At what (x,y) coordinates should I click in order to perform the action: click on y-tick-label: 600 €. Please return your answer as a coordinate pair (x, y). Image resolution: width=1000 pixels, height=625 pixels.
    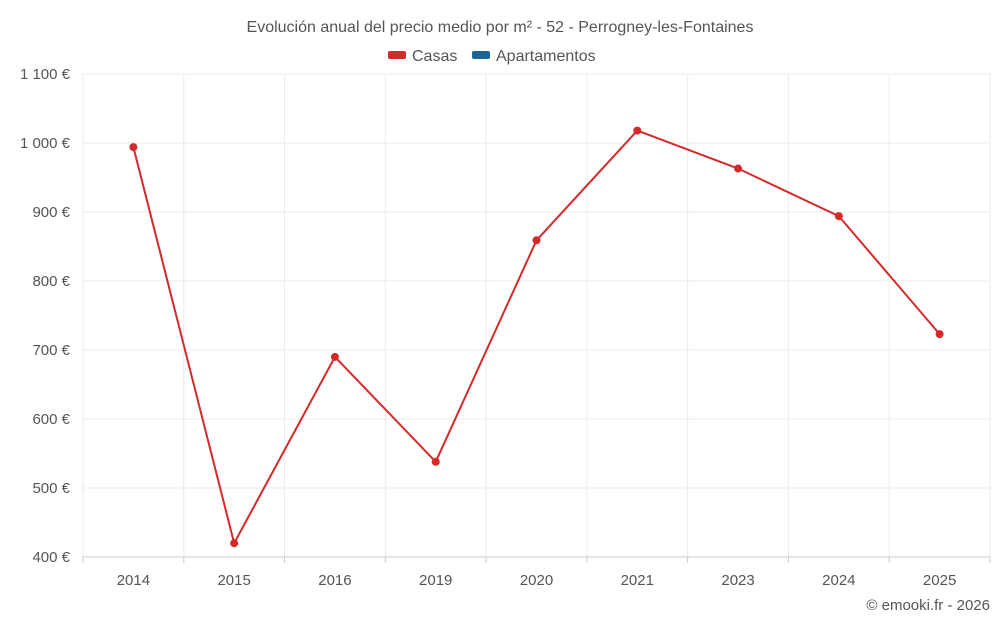
    Looking at the image, I should click on (51, 419).